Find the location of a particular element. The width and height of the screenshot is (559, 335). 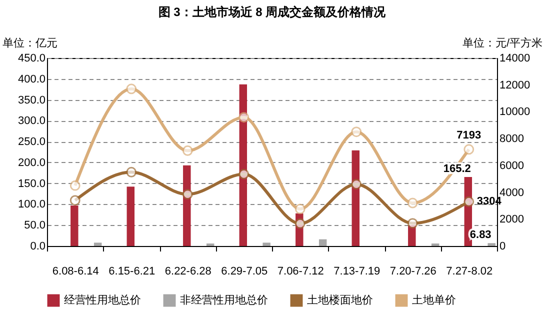

y-tick-label: 450.0 is located at coordinates (32, 58).